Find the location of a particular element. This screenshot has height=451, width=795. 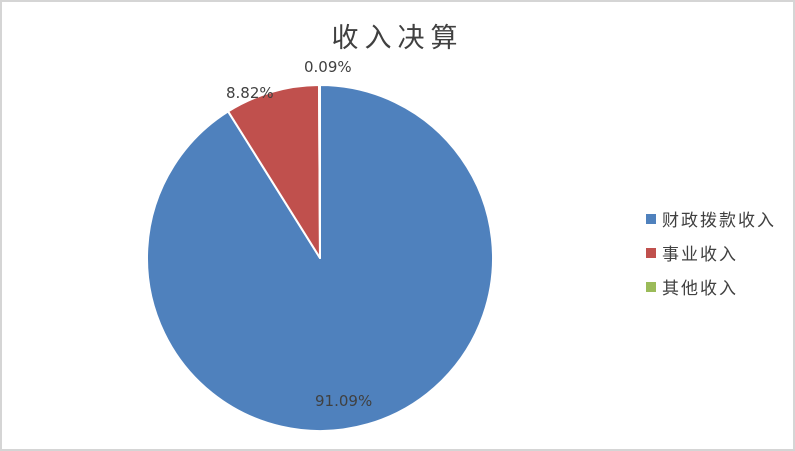

legend-item-business-income: 事业收入 is located at coordinates (711, 252).